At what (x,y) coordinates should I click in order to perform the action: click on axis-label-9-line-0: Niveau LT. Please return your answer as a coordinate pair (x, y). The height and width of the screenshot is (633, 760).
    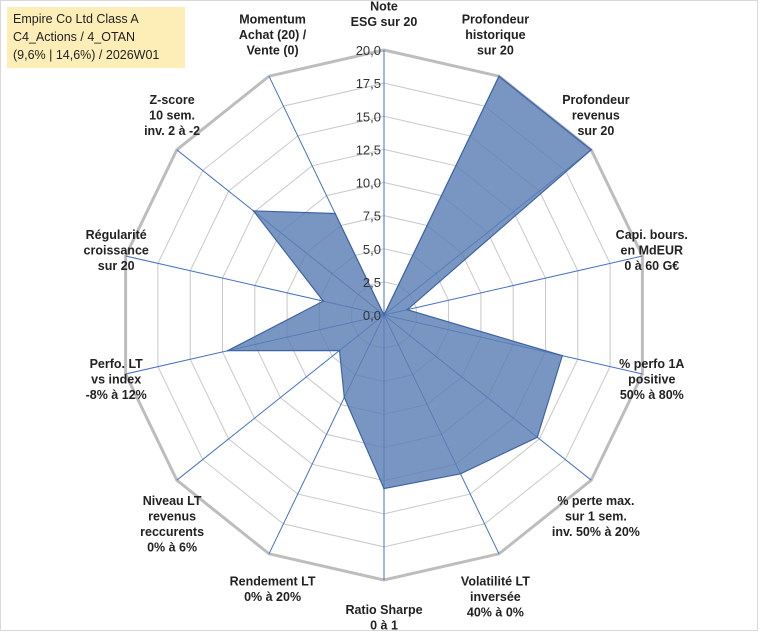
    Looking at the image, I should click on (172, 501).